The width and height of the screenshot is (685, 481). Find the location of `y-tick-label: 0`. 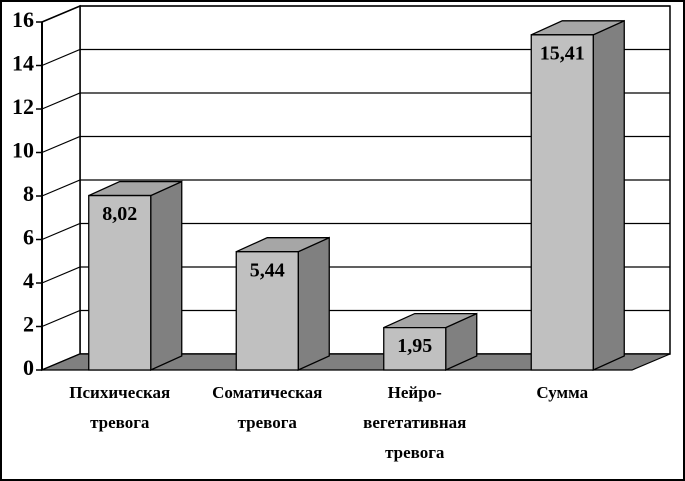

y-tick-label: 0 is located at coordinates (28, 367).